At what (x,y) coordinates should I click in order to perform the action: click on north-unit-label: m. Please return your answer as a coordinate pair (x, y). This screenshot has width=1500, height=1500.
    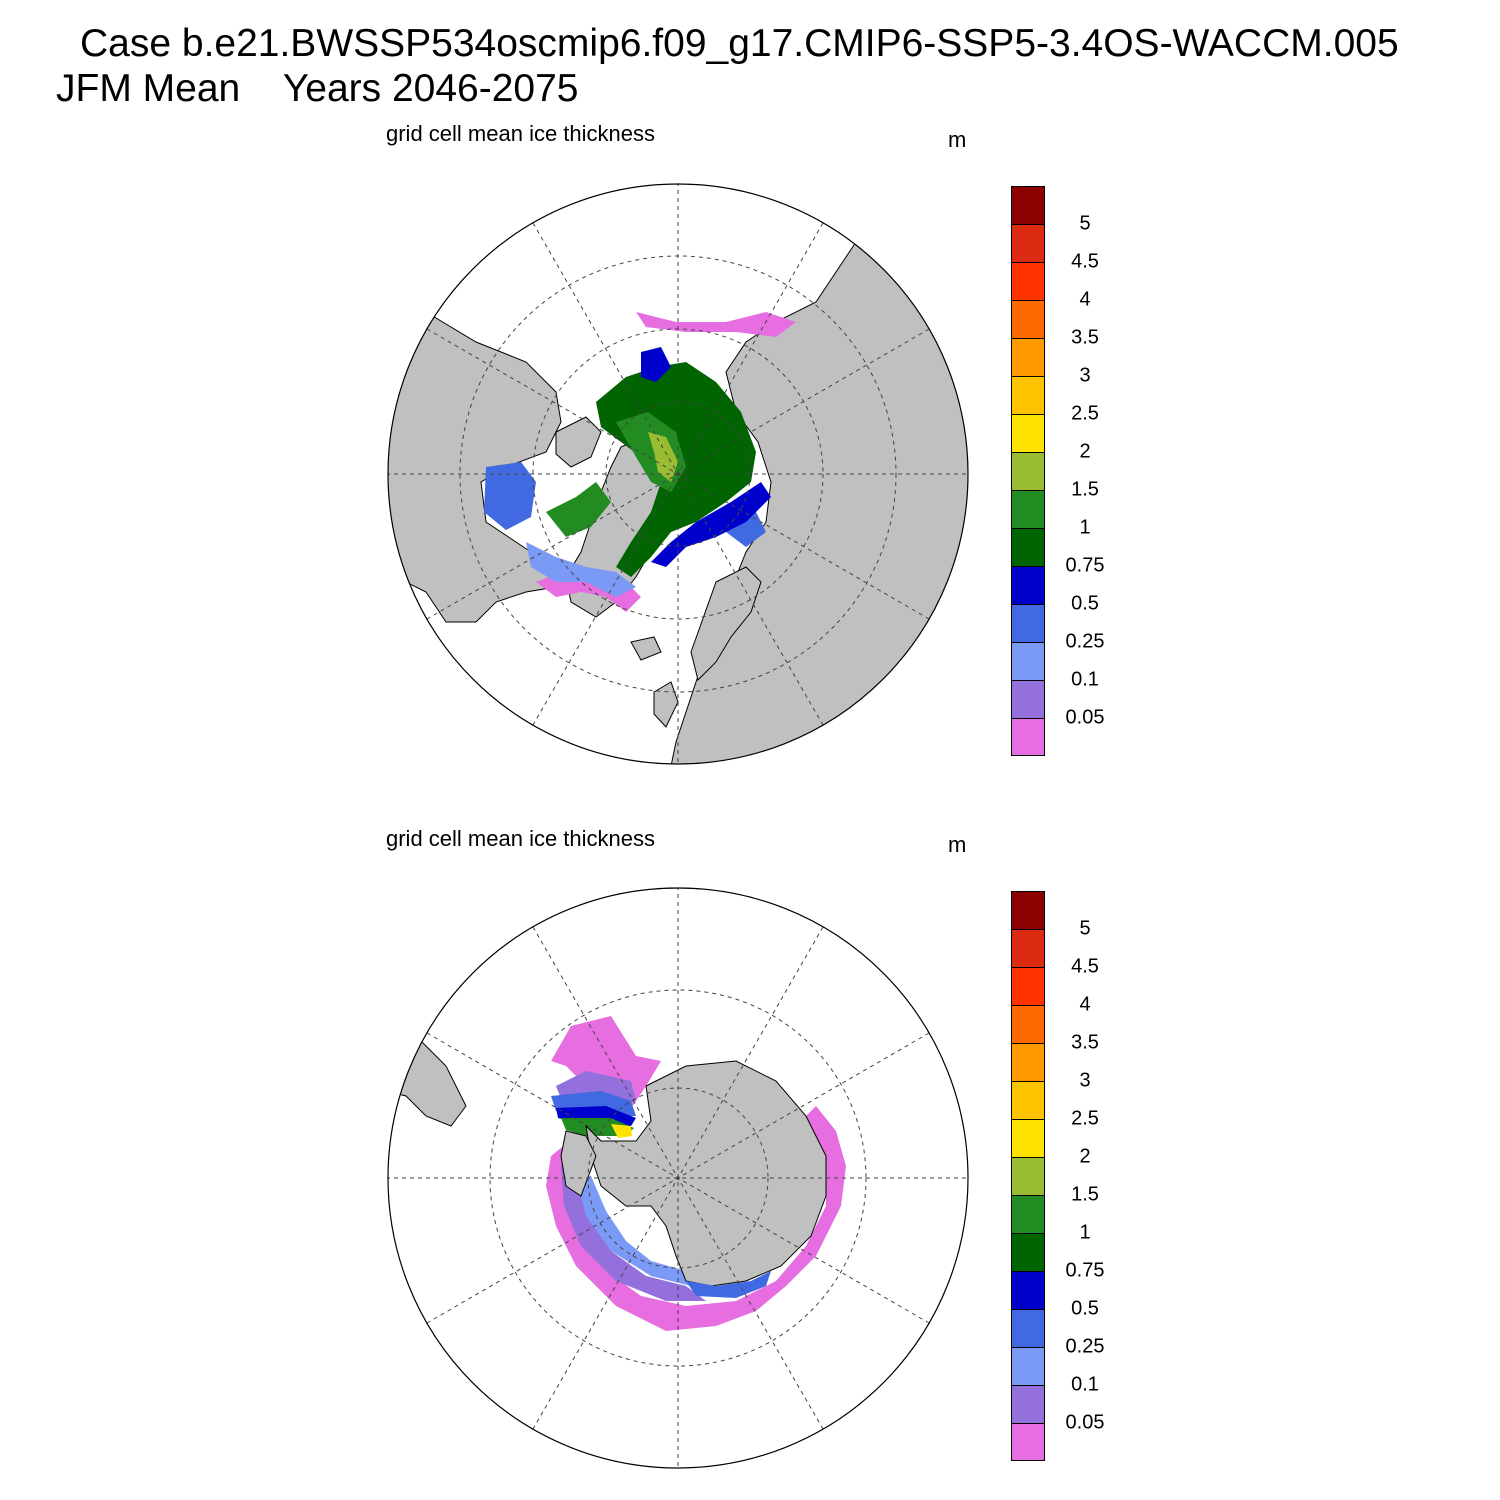
    Looking at the image, I should click on (957, 139).